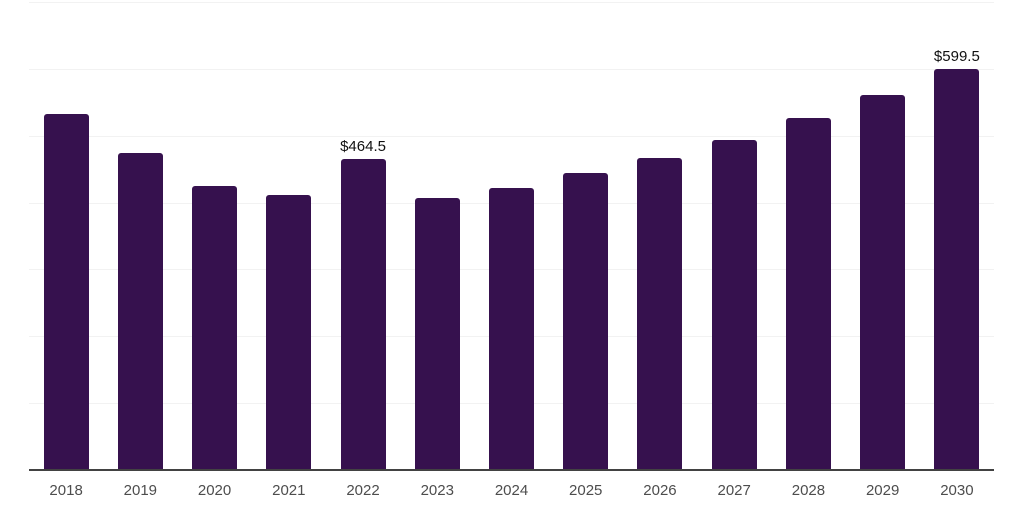 The height and width of the screenshot is (512, 1024). Describe the element at coordinates (808, 294) in the screenshot. I see `bar-2028` at that location.